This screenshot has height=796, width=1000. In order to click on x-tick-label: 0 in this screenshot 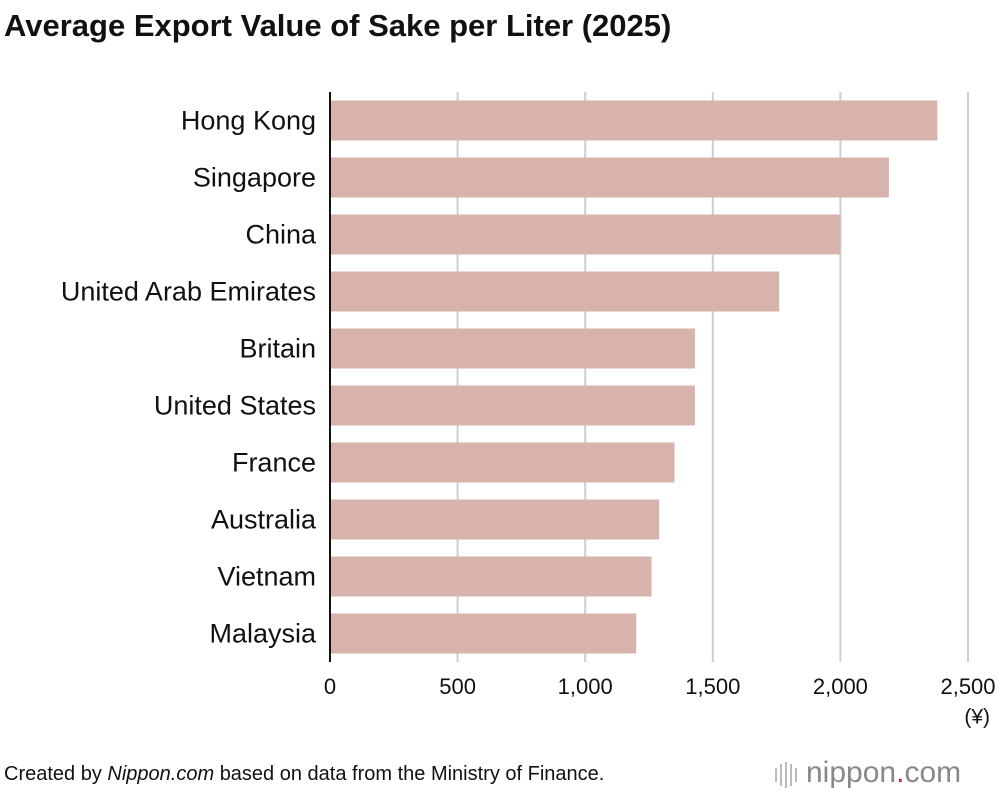, I will do `click(330, 686)`.